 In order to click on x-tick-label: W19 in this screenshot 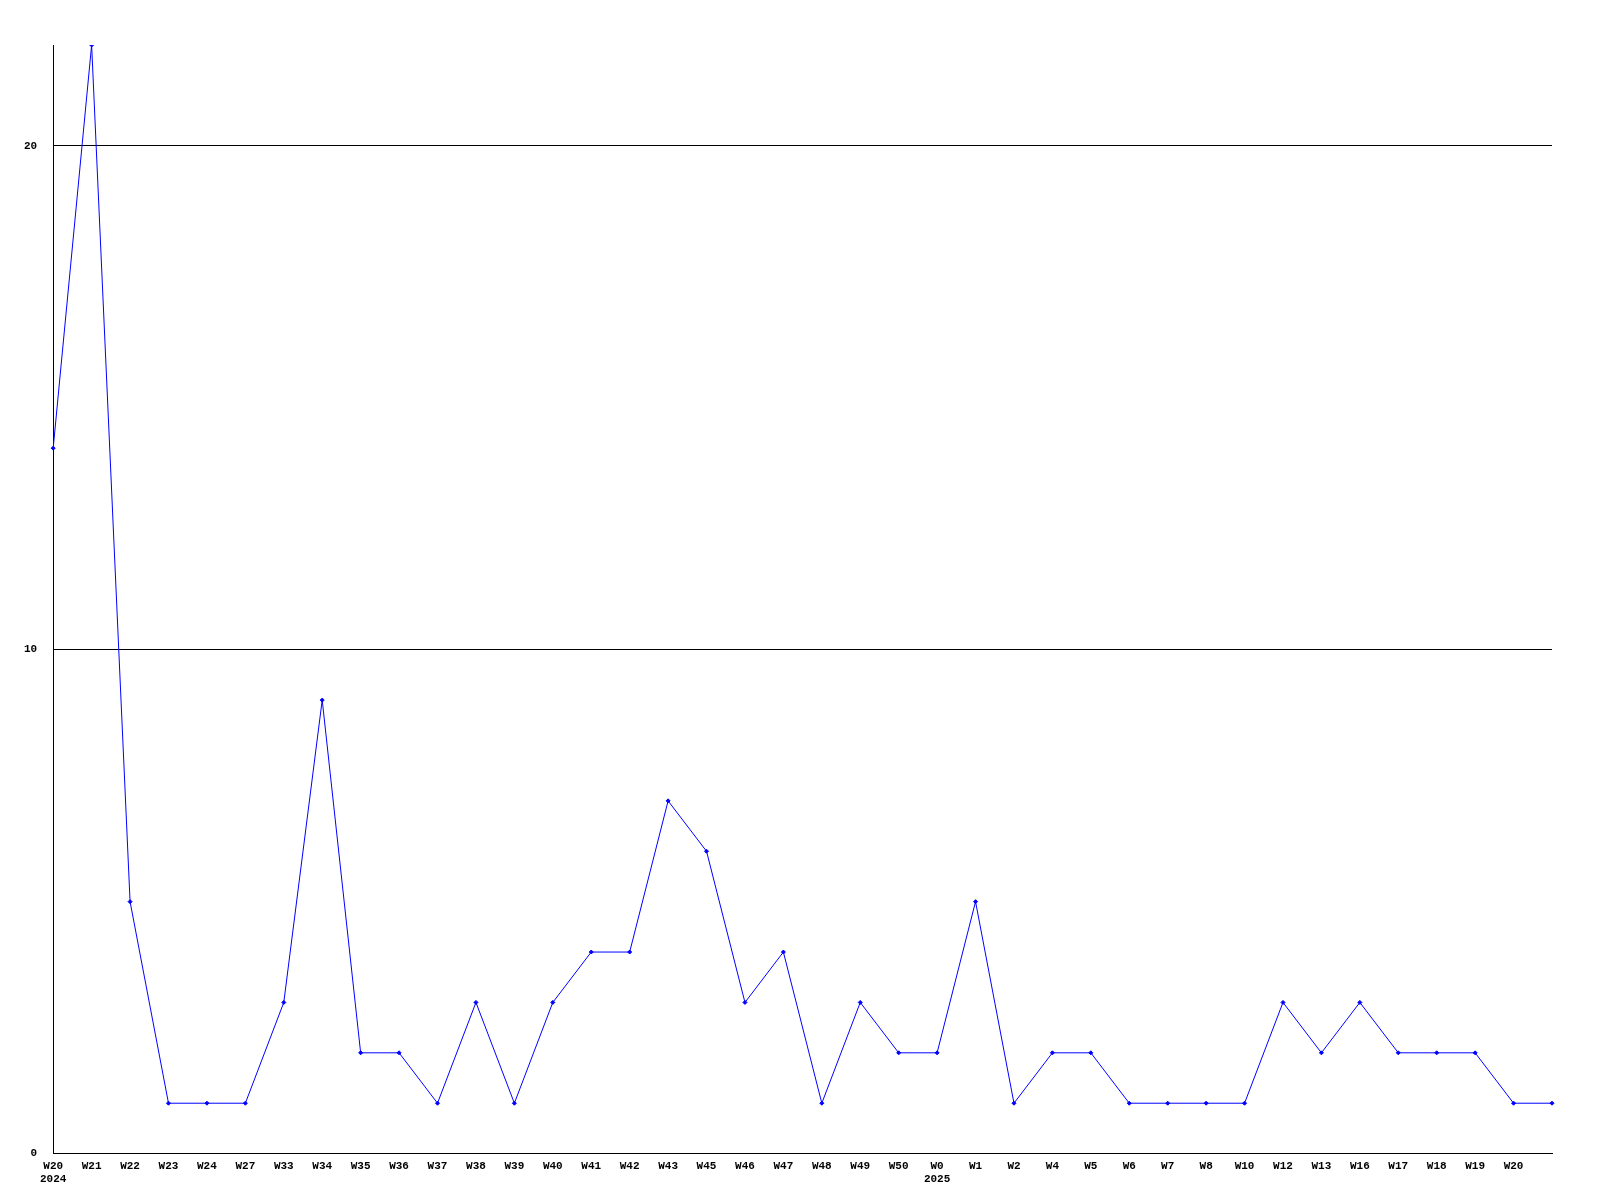, I will do `click(1475, 1165)`.